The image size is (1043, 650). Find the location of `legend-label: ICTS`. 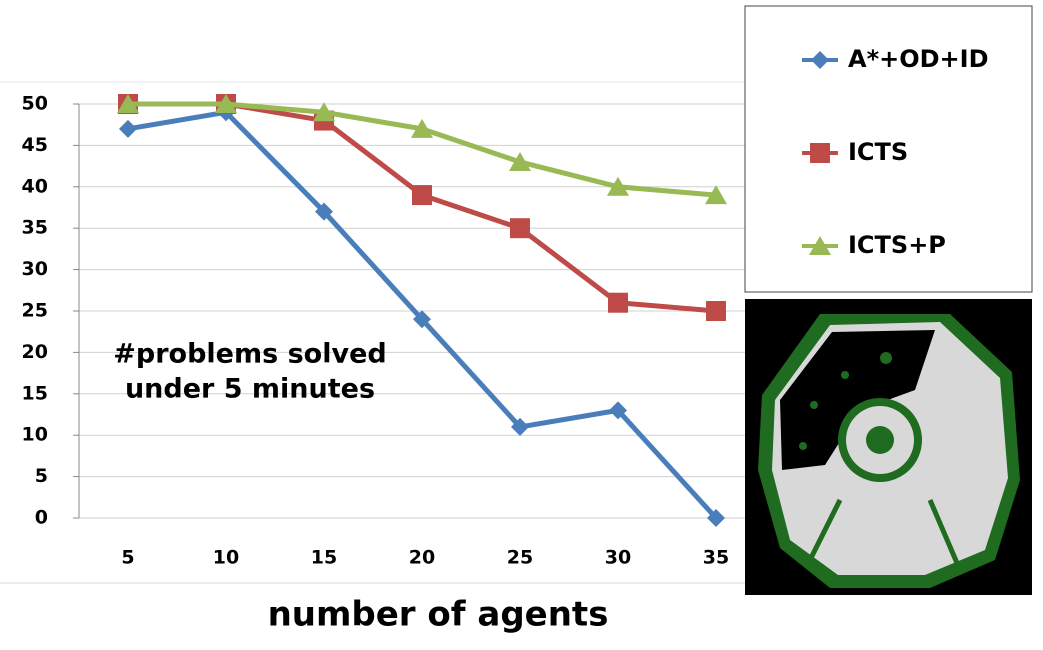

legend-label: ICTS is located at coordinates (878, 152).